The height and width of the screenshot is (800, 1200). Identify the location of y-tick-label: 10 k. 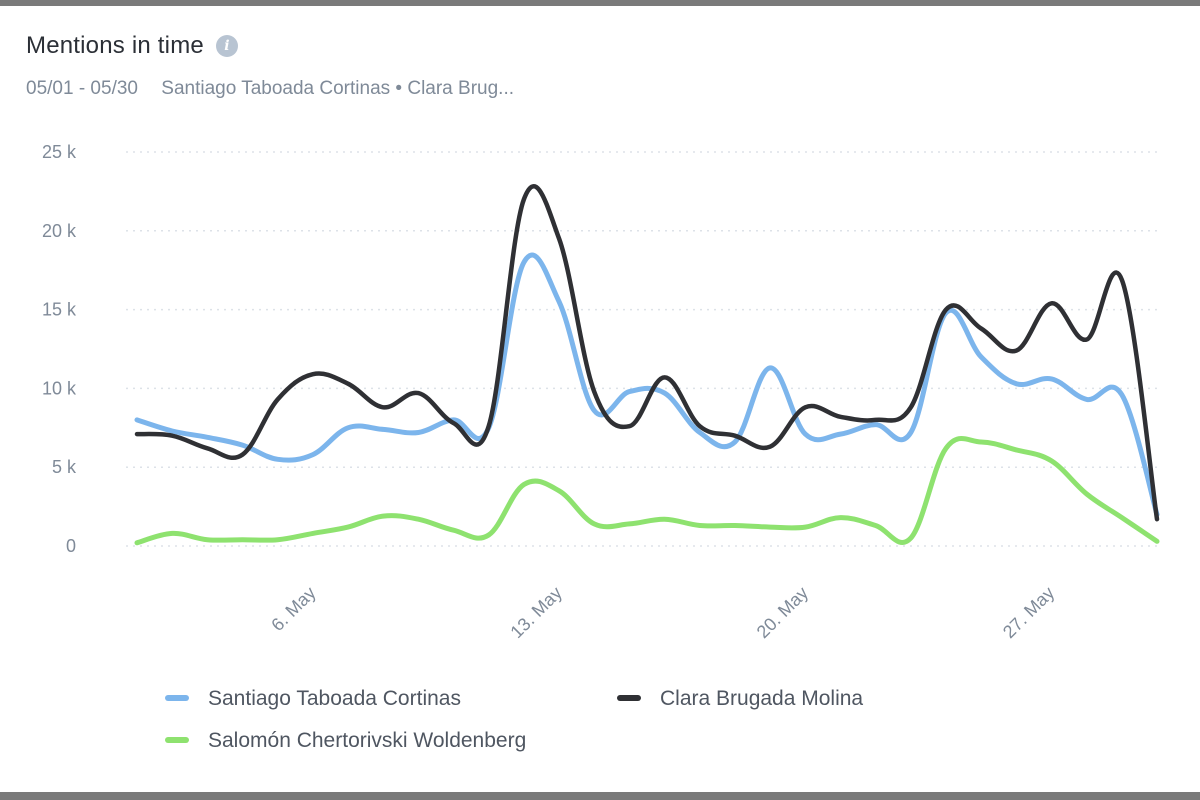
(59, 388).